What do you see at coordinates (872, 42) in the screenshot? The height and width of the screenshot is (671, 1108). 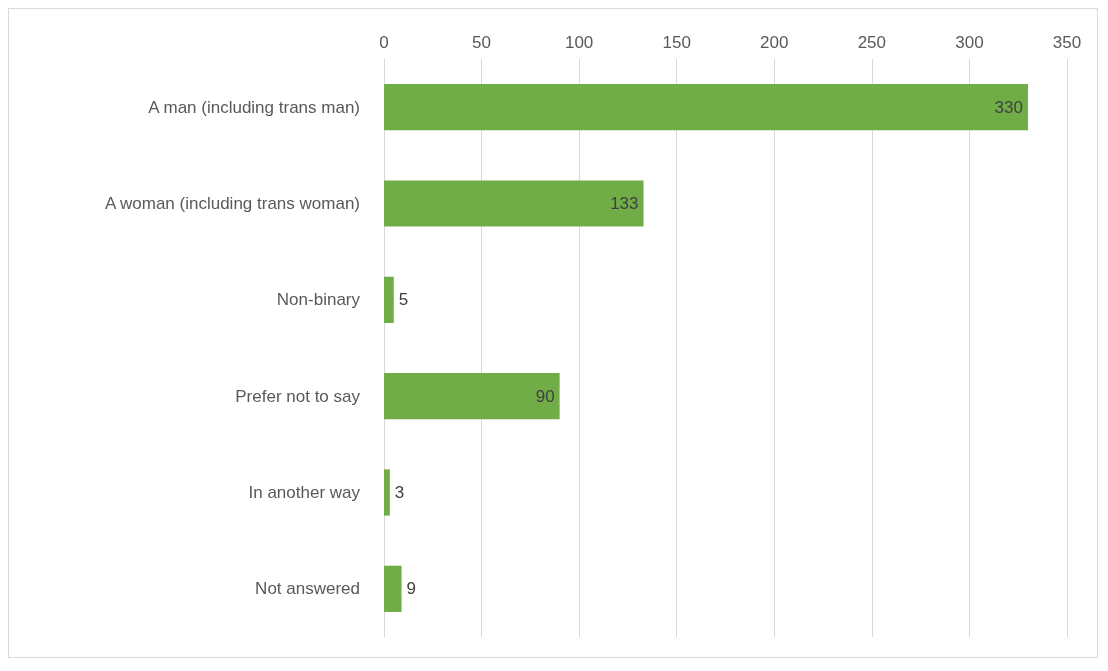 I see `x-tick-label: 250` at bounding box center [872, 42].